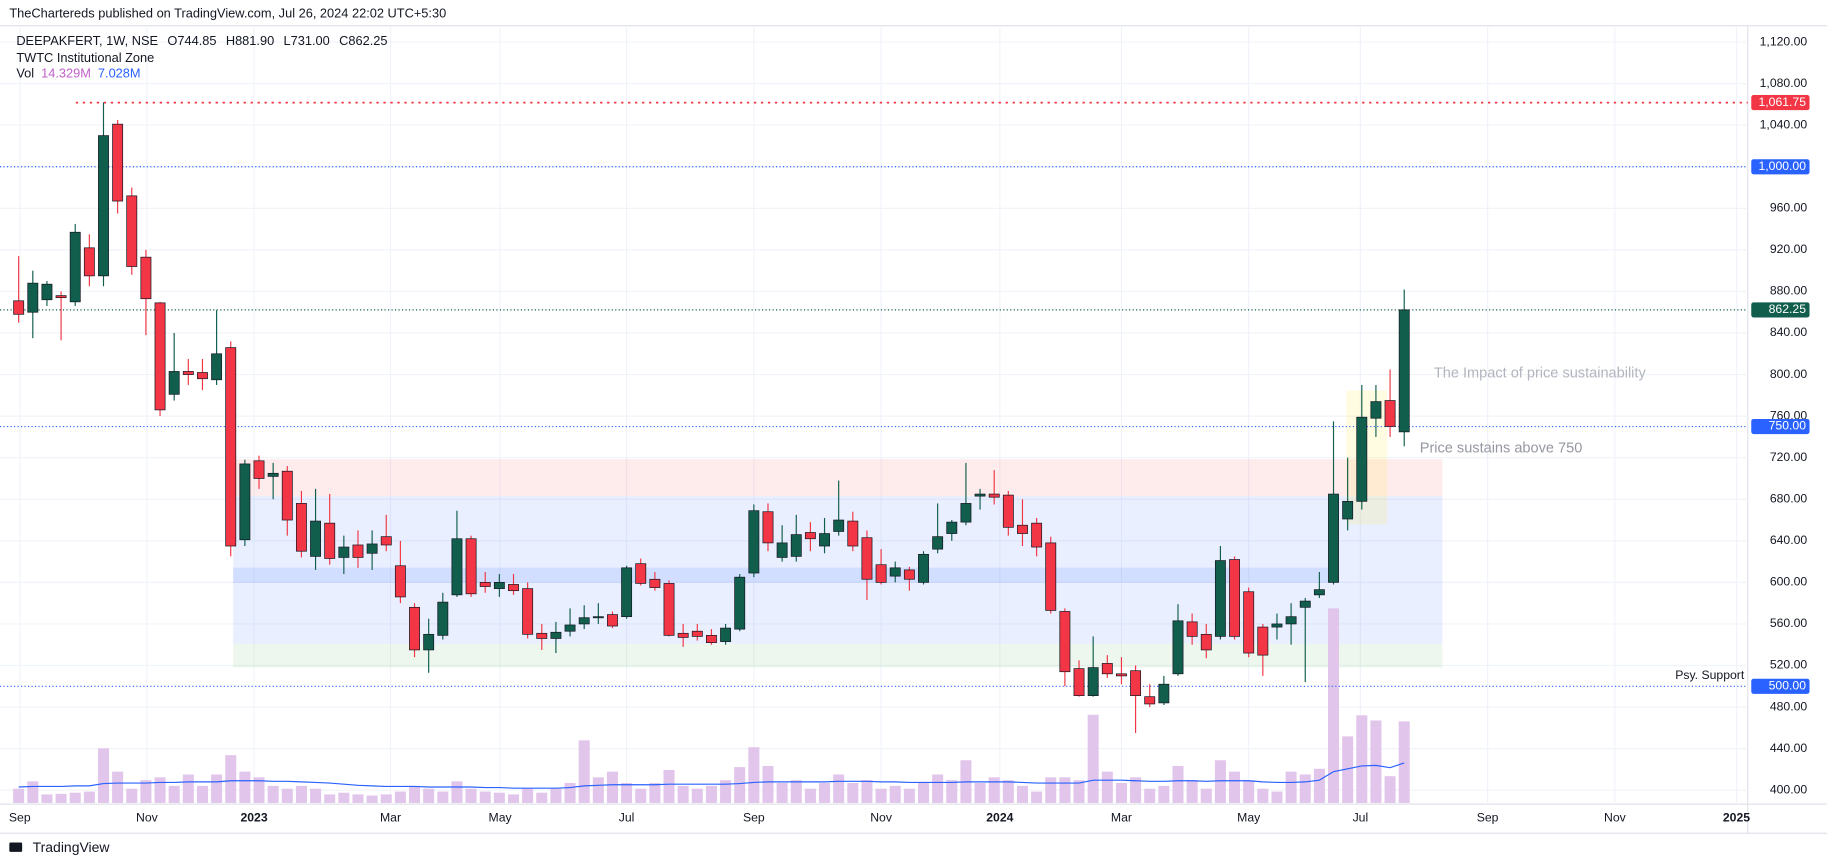  Describe the element at coordinates (1789, 706) in the screenshot. I see `y-tick-label: 480.00` at that location.